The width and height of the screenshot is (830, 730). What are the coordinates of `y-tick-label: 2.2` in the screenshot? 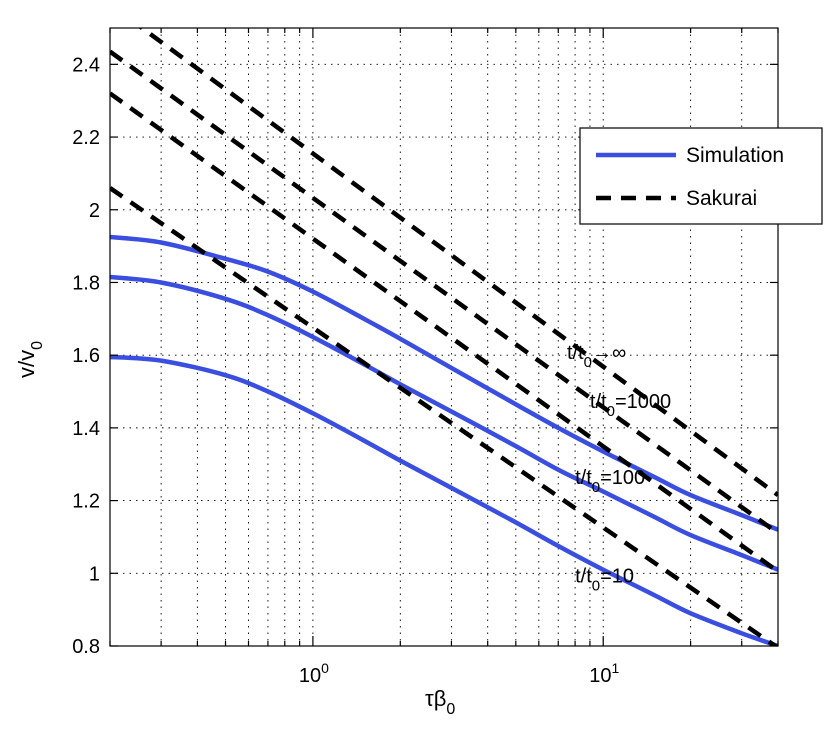 It's located at (86, 138).